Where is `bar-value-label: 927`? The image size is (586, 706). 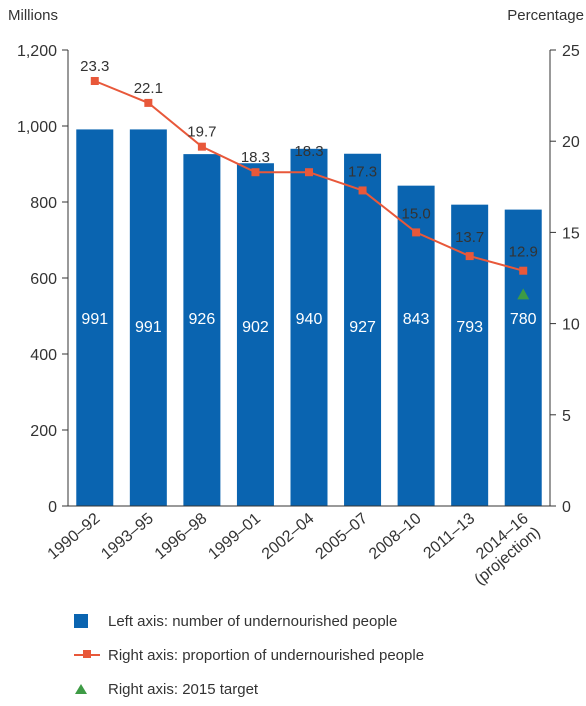
bar-value-label: 927 is located at coordinates (362, 327).